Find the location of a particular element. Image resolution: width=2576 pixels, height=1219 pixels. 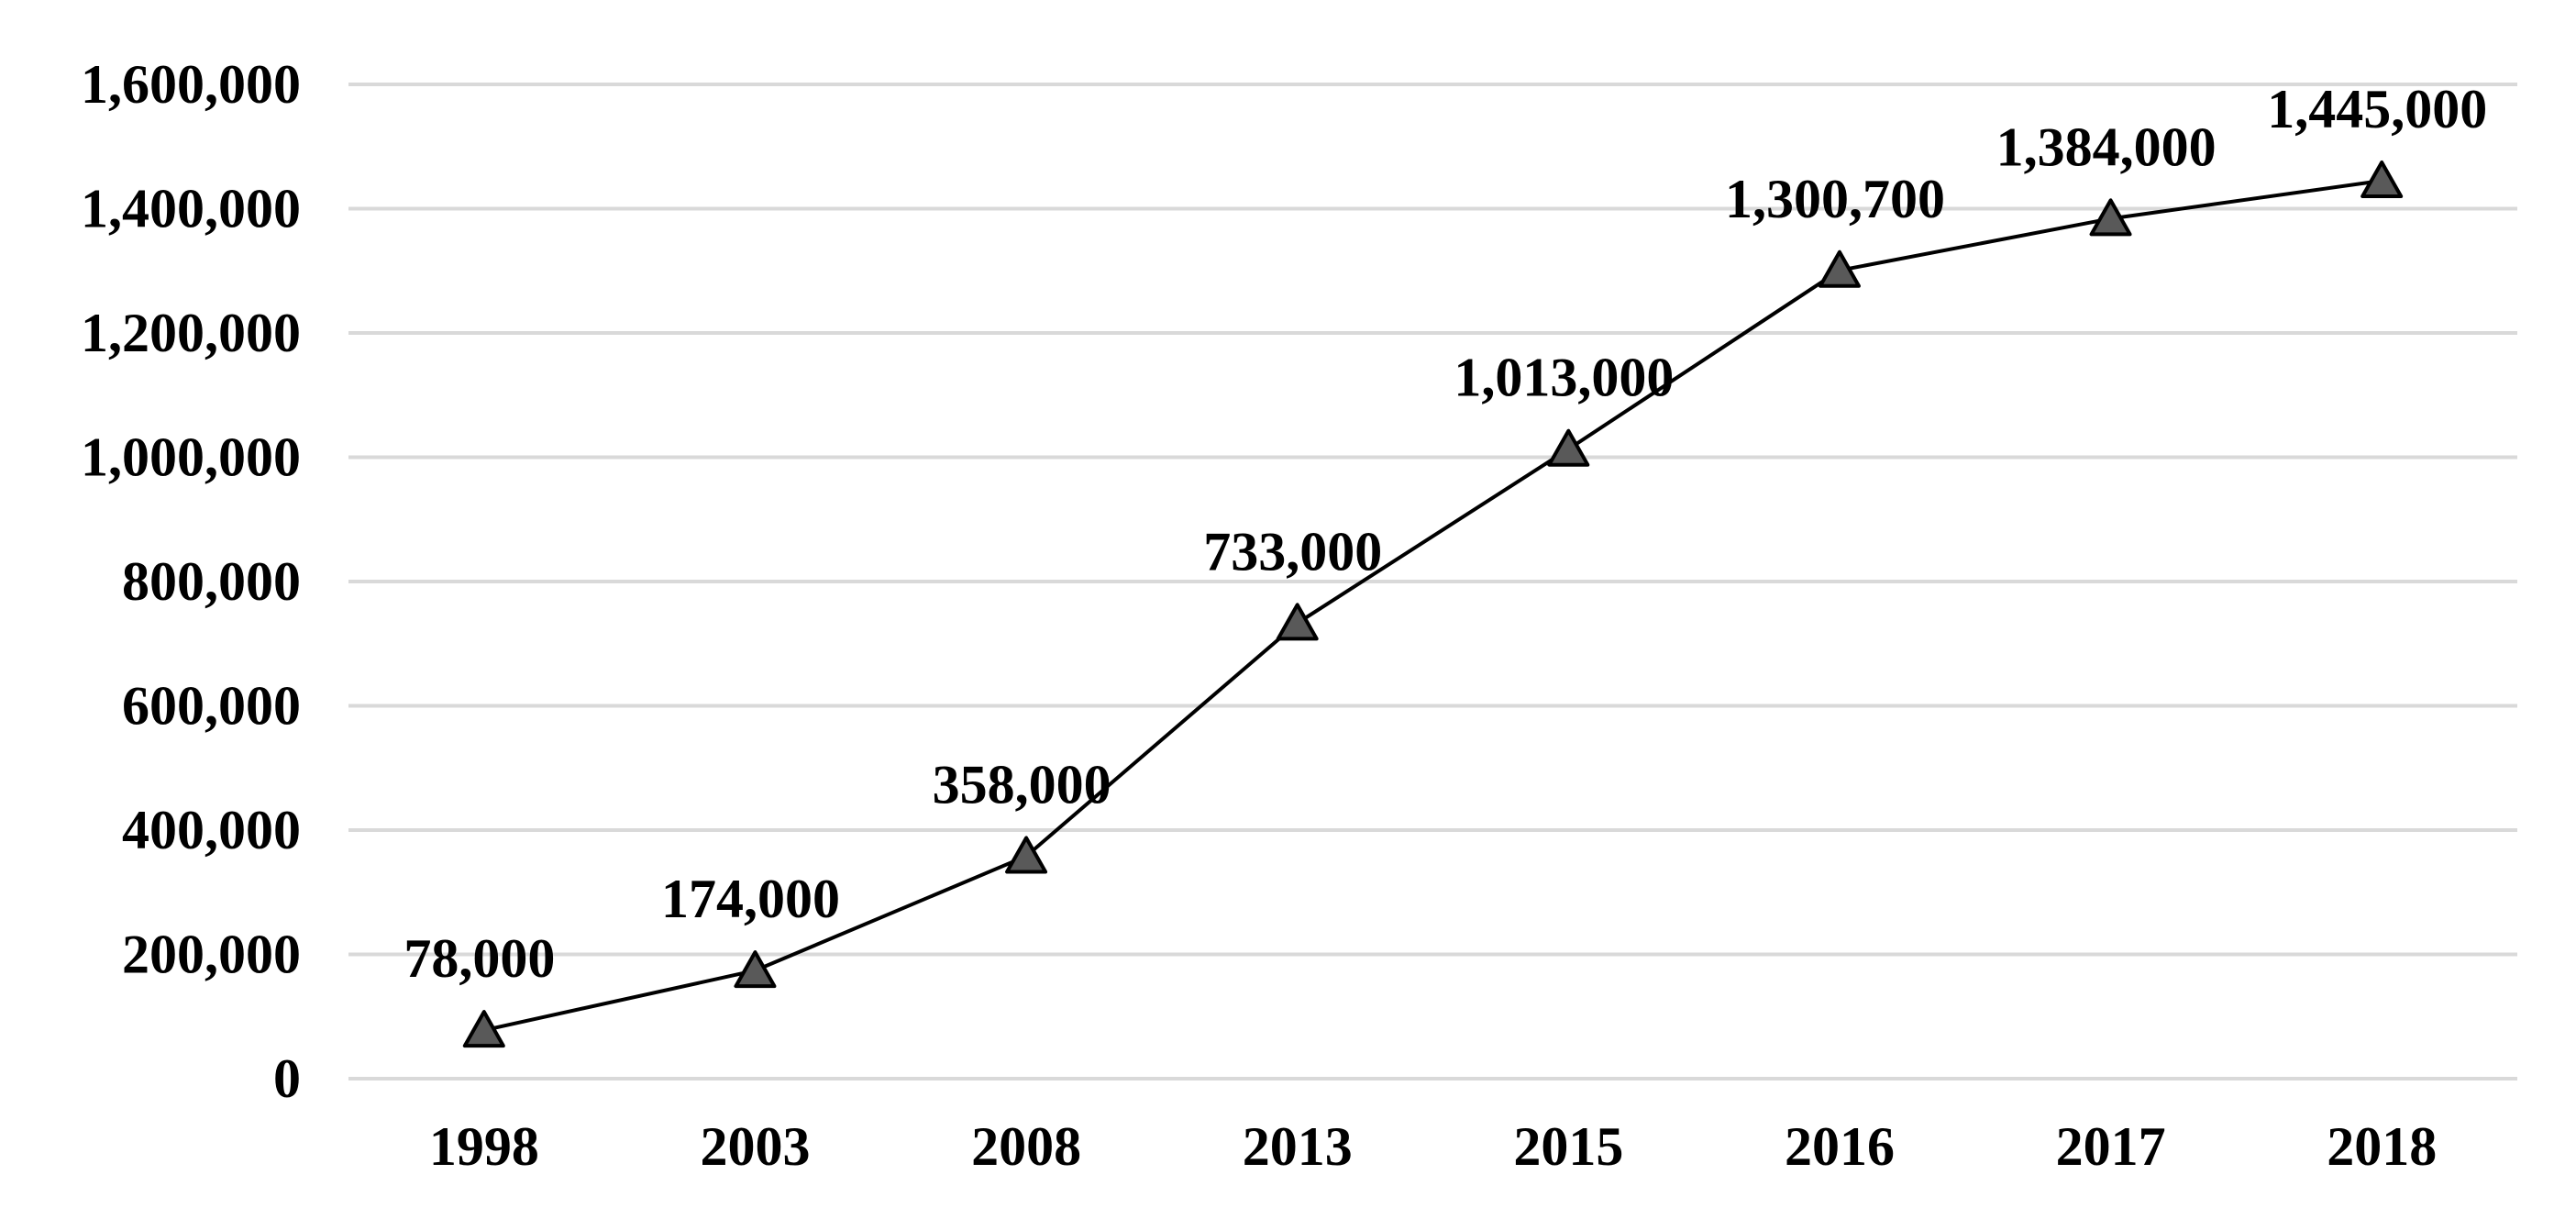

x-tick-label: 2008 is located at coordinates (1026, 1146).